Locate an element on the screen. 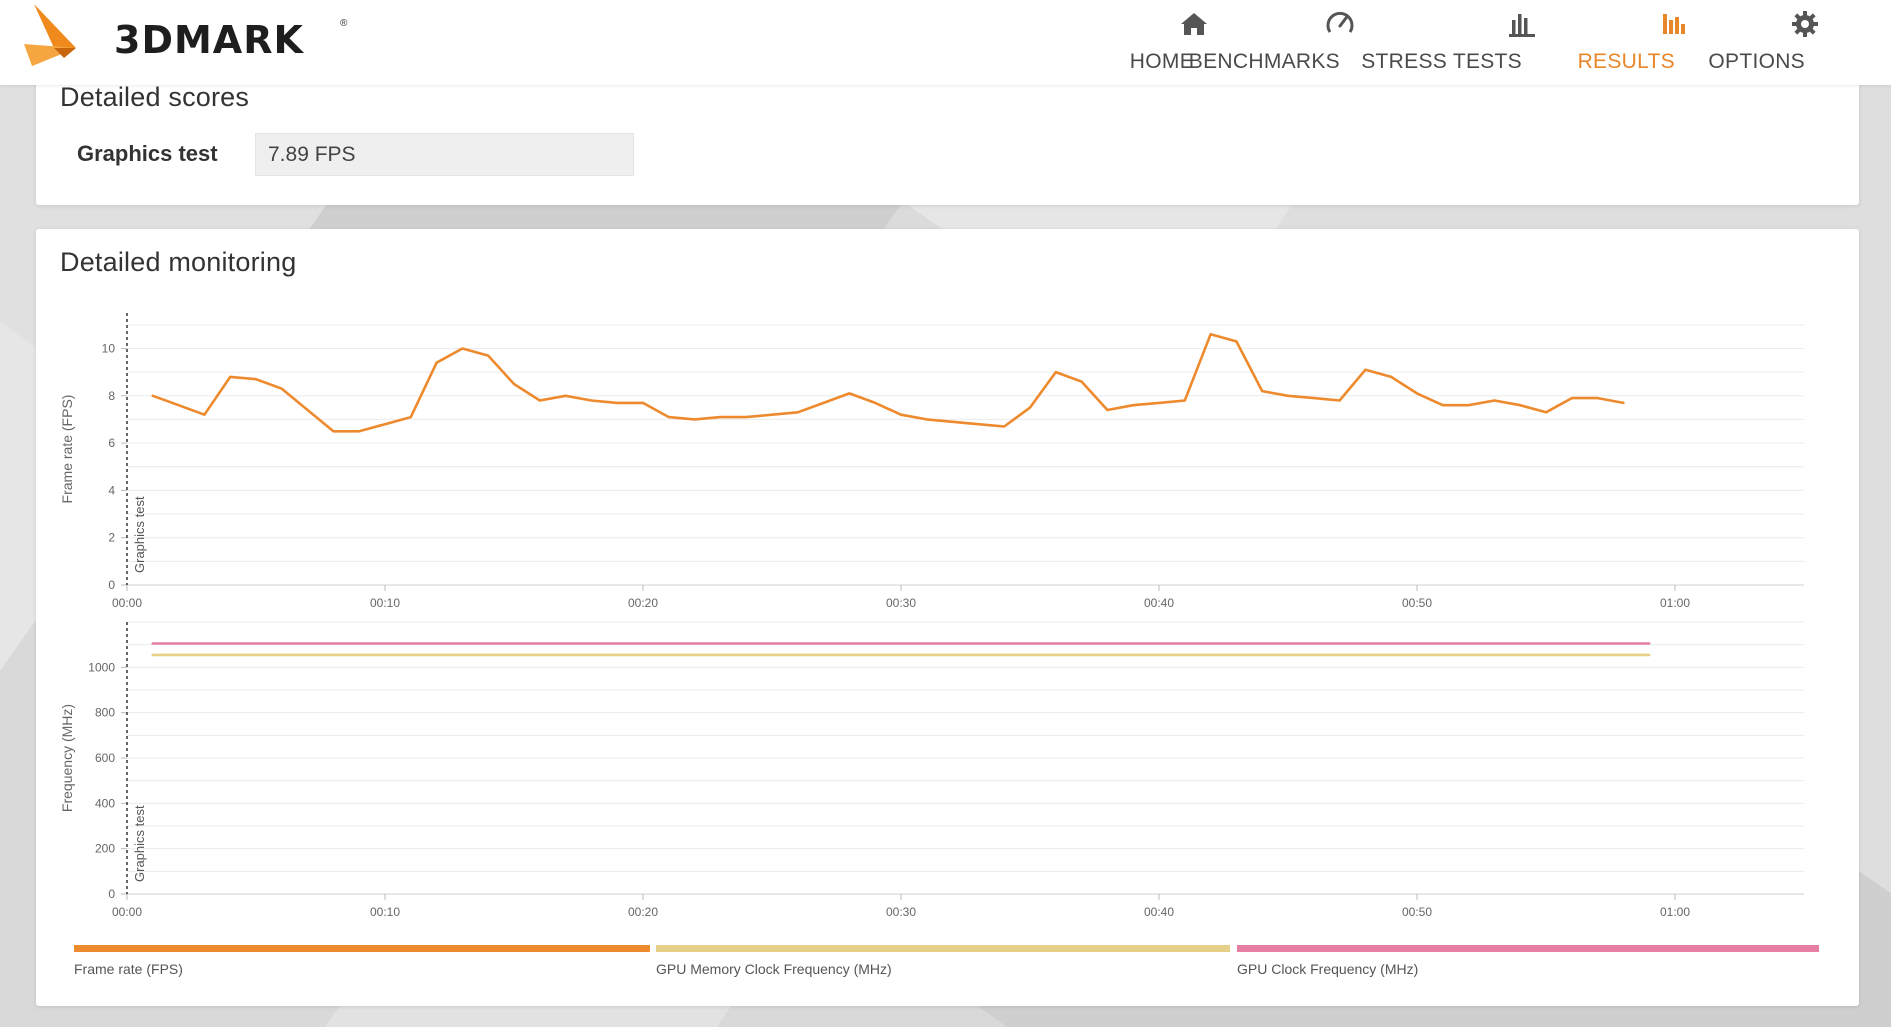 Image resolution: width=1891 pixels, height=1027 pixels. y-tick-label: 6 is located at coordinates (111, 443).